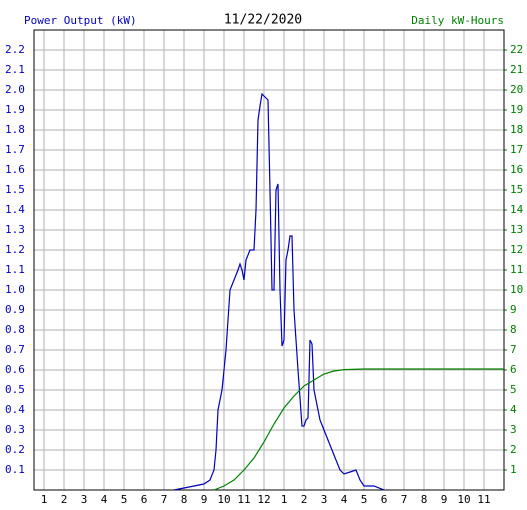 This screenshot has height=510, width=527. What do you see at coordinates (15, 149) in the screenshot?
I see `y-tick-label: 1.7` at bounding box center [15, 149].